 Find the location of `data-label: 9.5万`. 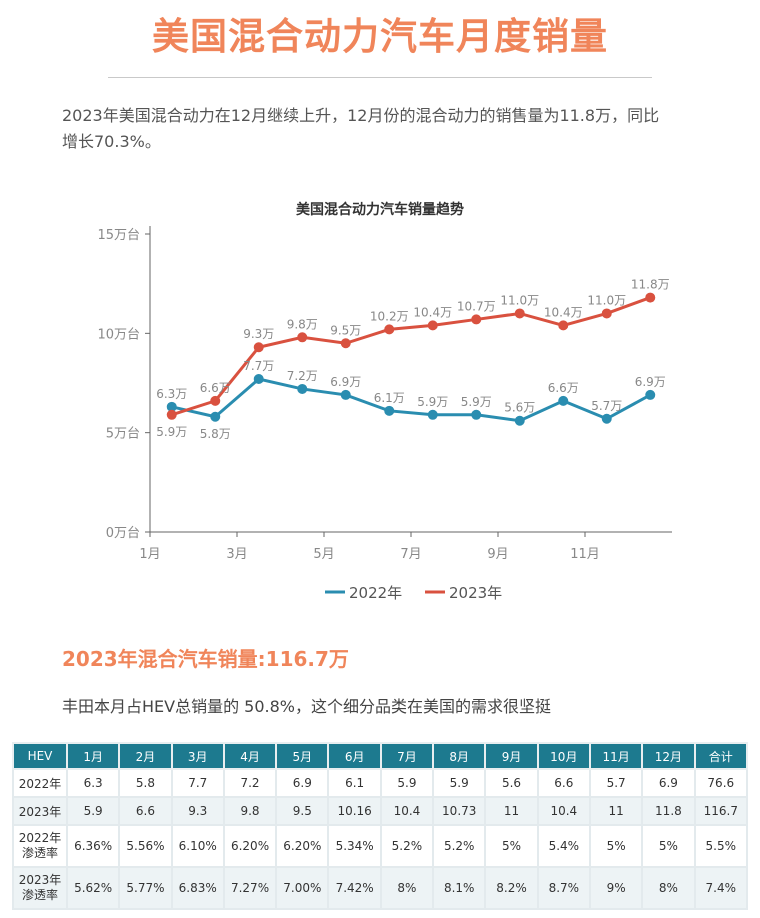

data-label: 9.5万 is located at coordinates (345, 330).